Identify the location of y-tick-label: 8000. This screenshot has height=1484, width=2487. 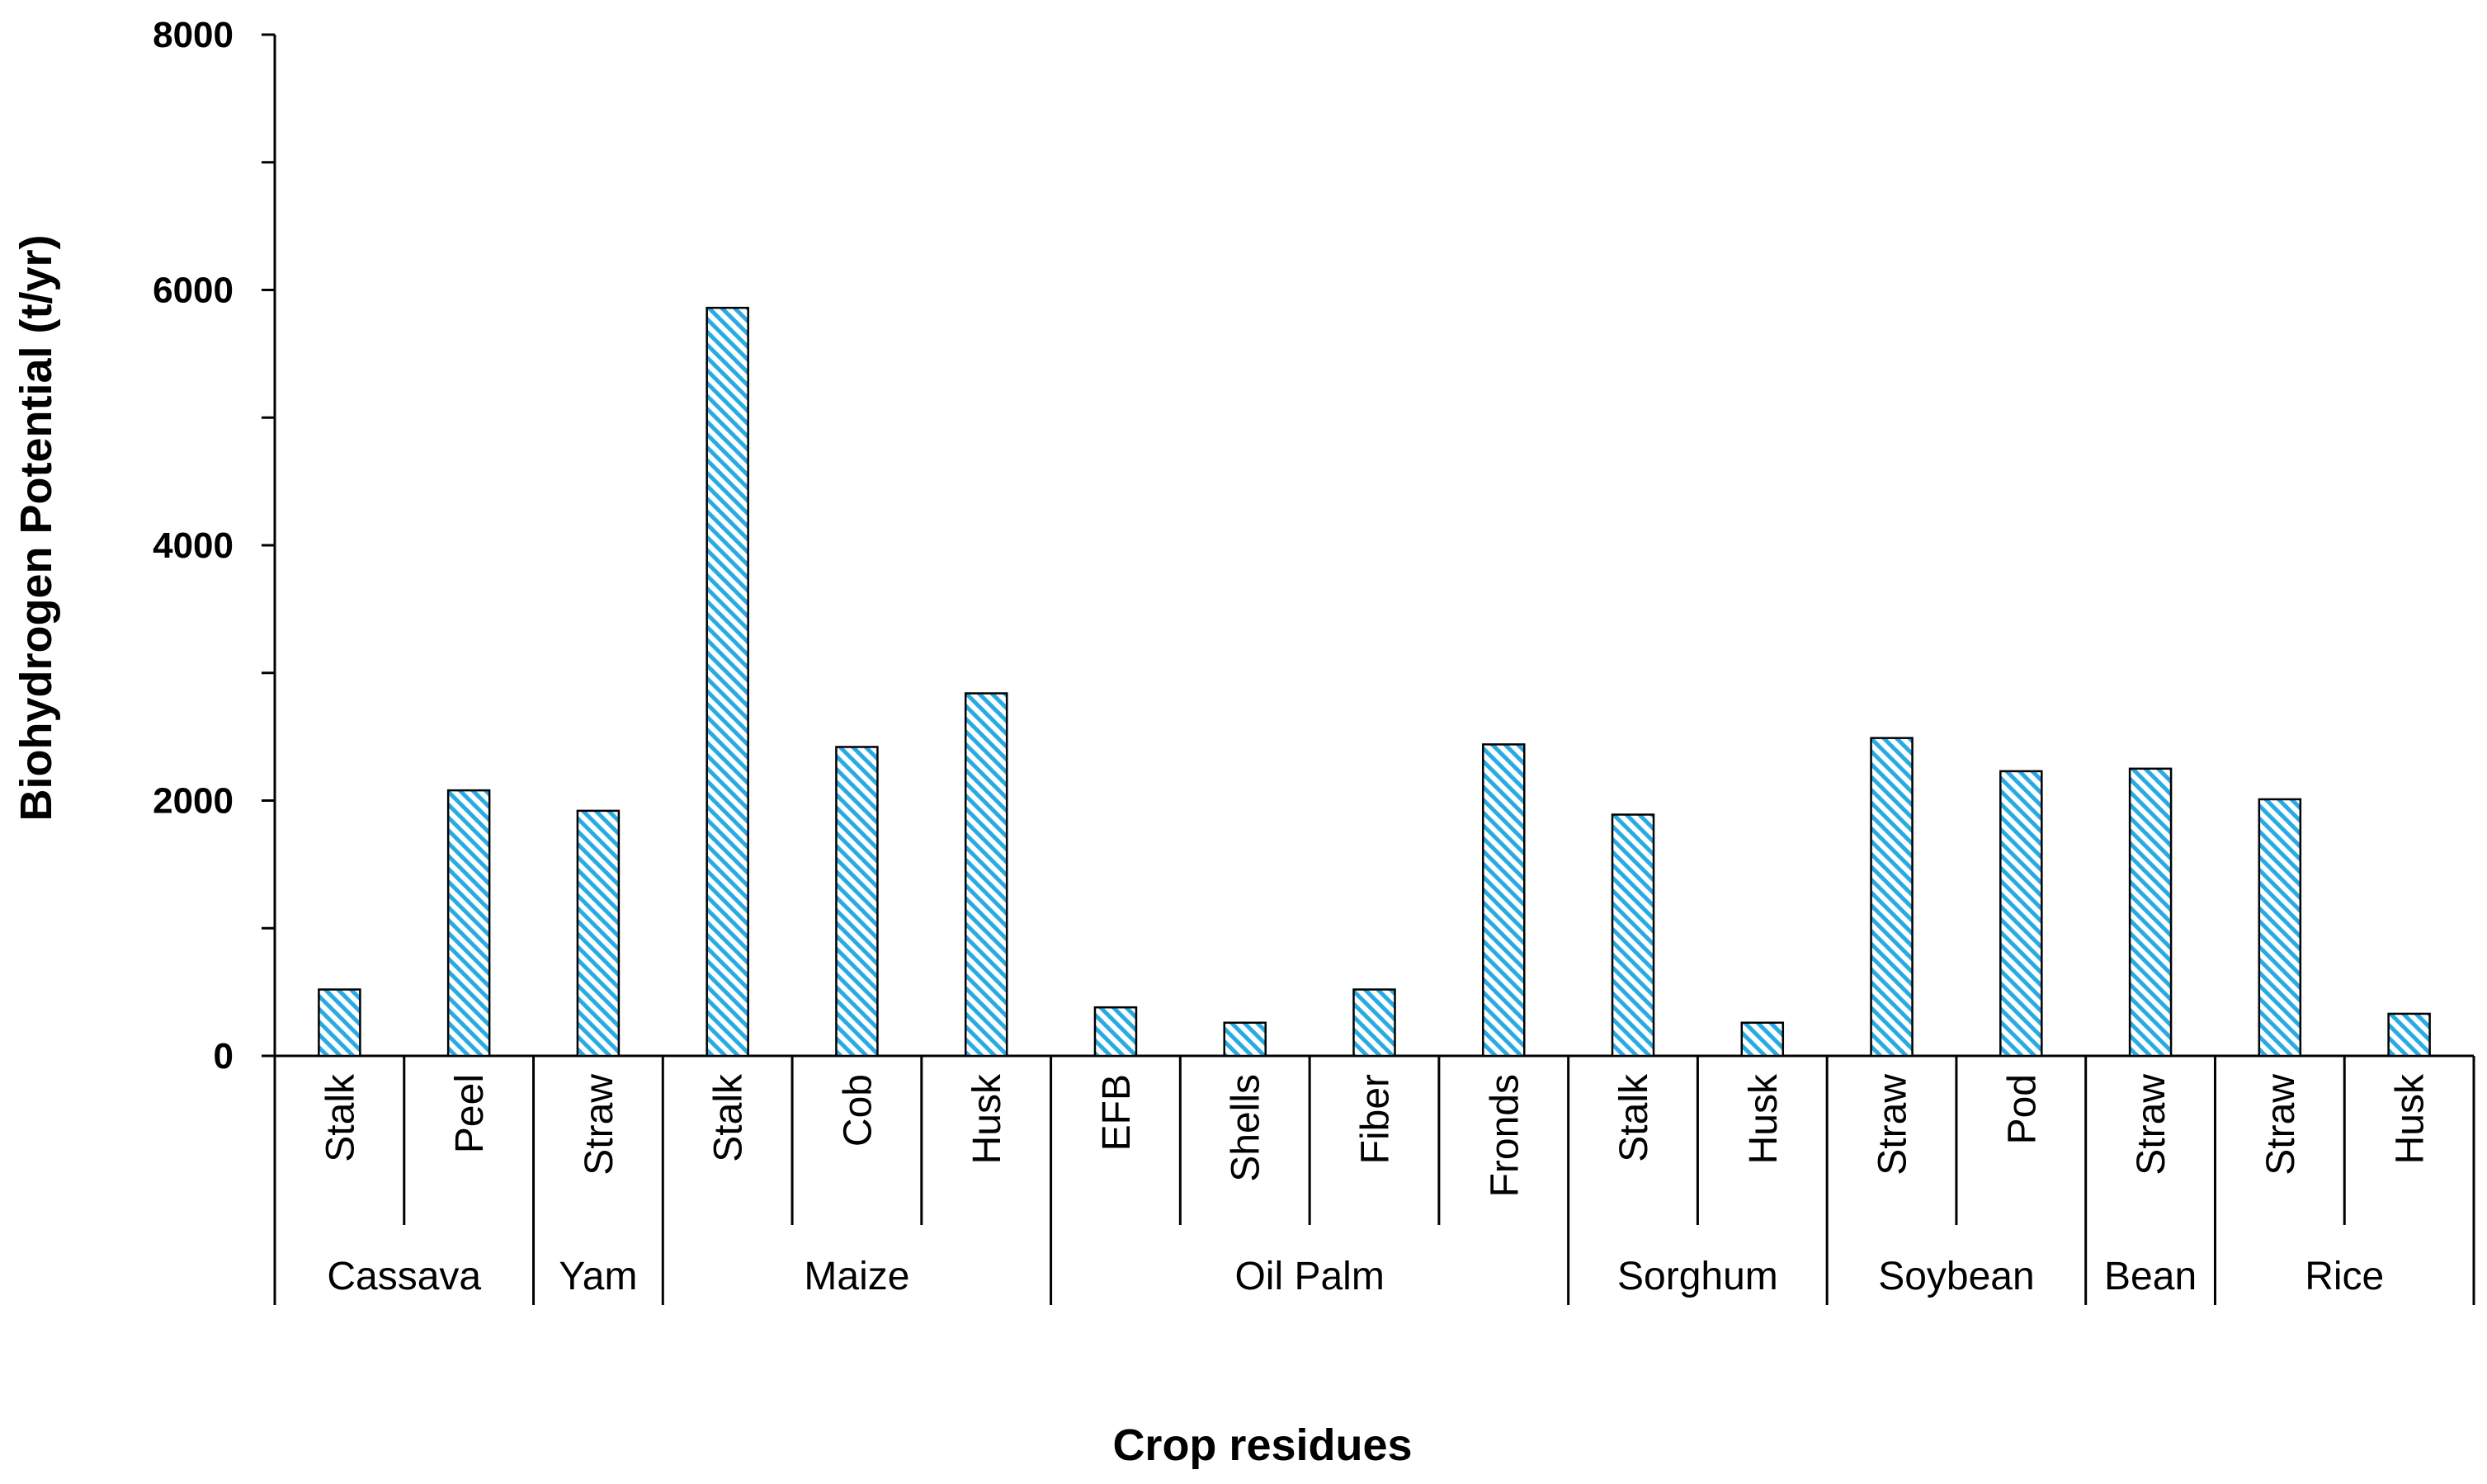
(194, 35).